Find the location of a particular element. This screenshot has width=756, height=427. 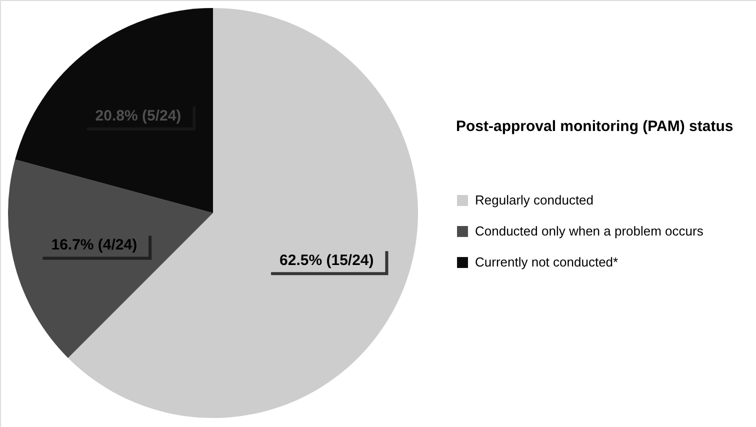

data-label: 62.5% (15/24) is located at coordinates (327, 261).